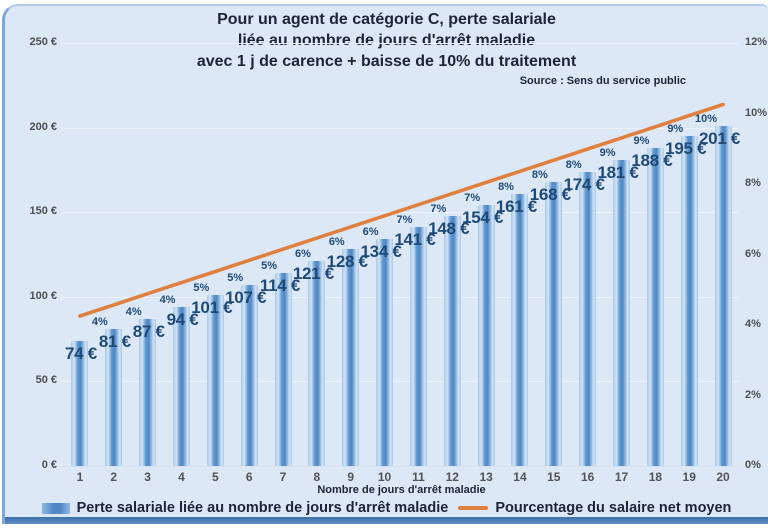 Image resolution: width=768 pixels, height=530 pixels. Describe the element at coordinates (486, 477) in the screenshot. I see `x-axis-tick-13: 13` at that location.